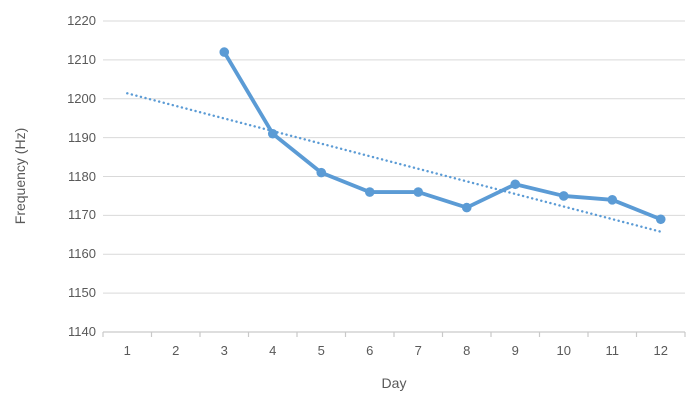  Describe the element at coordinates (467, 350) in the screenshot. I see `x-tick-label: 8` at that location.